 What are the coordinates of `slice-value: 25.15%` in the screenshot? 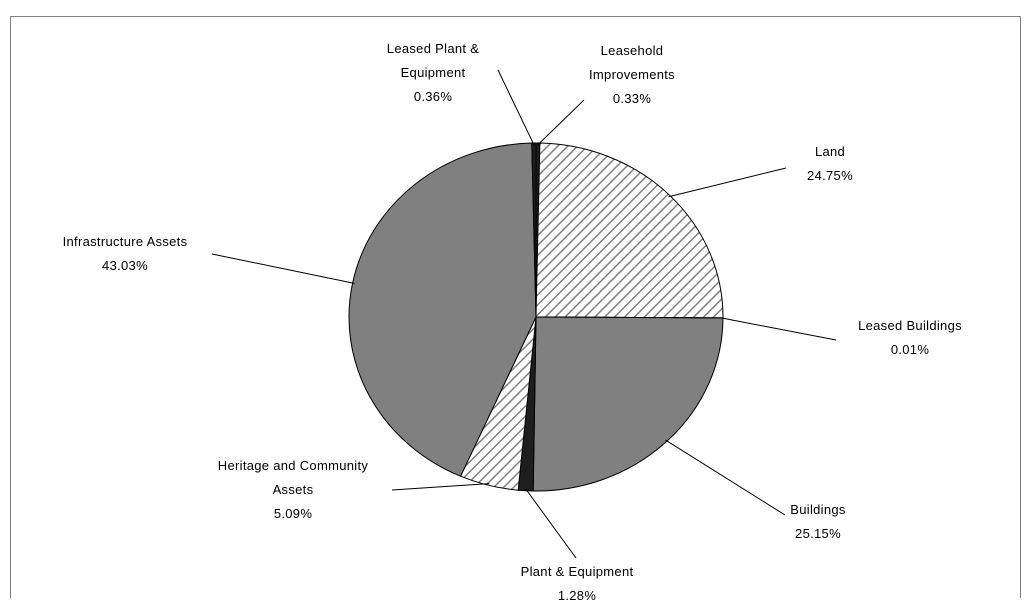 It's located at (818, 533).